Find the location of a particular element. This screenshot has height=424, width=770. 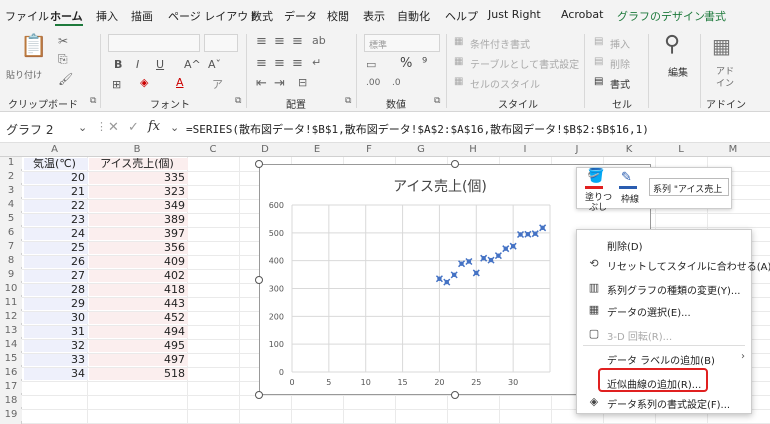

orientation-icon: ab is located at coordinates (319, 40).